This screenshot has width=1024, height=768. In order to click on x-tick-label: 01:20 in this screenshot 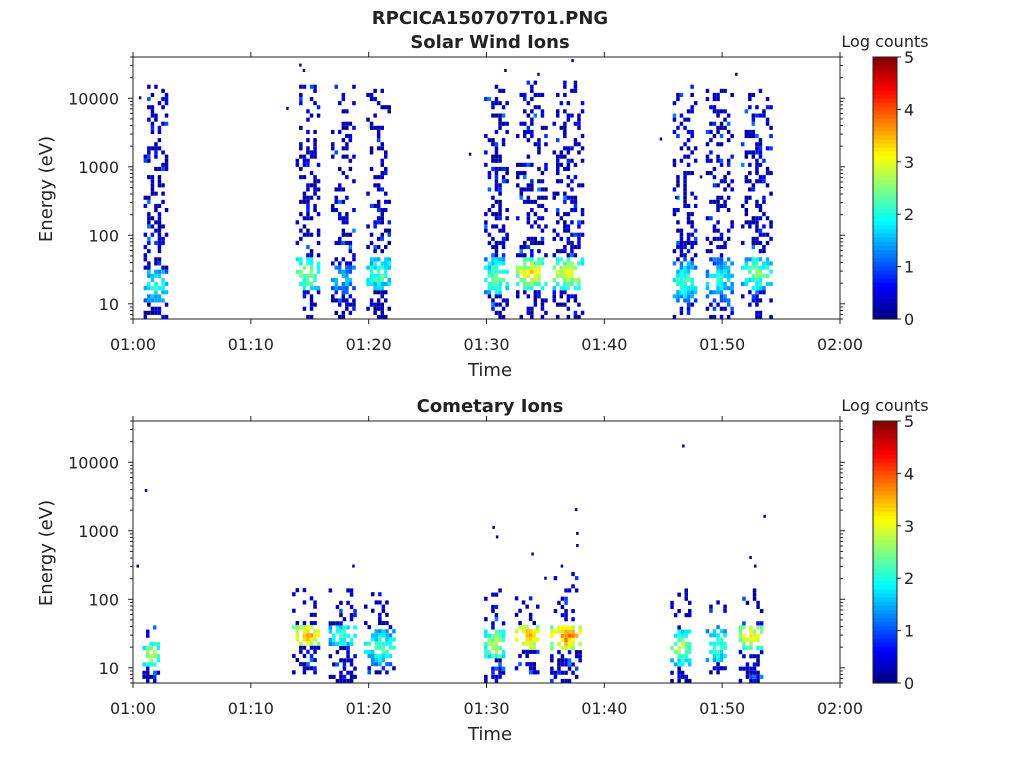, I will do `click(369, 708)`.